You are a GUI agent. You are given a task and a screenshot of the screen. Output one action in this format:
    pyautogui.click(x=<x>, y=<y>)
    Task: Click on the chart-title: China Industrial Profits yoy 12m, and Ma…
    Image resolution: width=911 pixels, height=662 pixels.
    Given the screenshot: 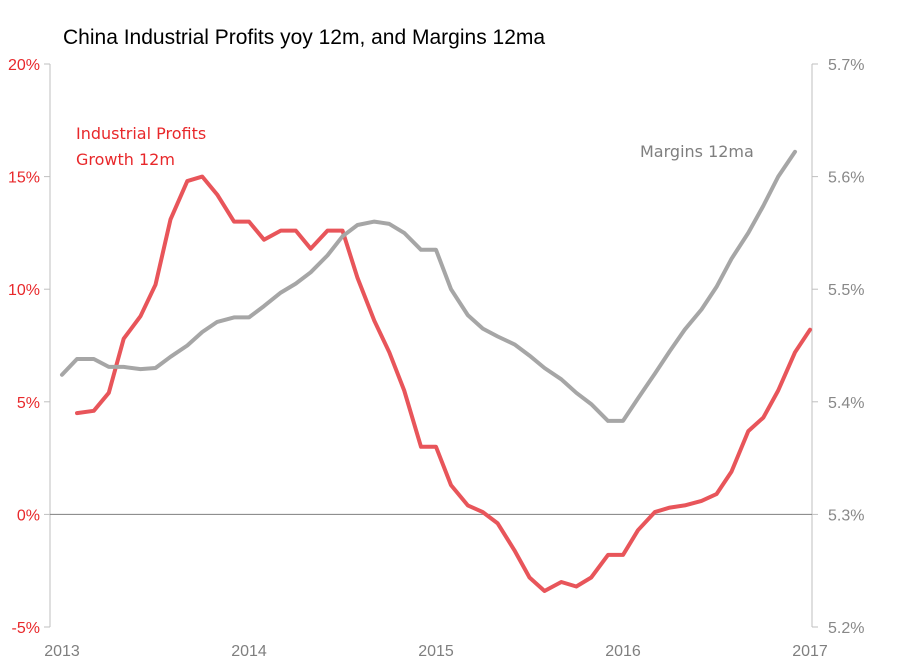 What is the action you would take?
    pyautogui.click(x=304, y=37)
    